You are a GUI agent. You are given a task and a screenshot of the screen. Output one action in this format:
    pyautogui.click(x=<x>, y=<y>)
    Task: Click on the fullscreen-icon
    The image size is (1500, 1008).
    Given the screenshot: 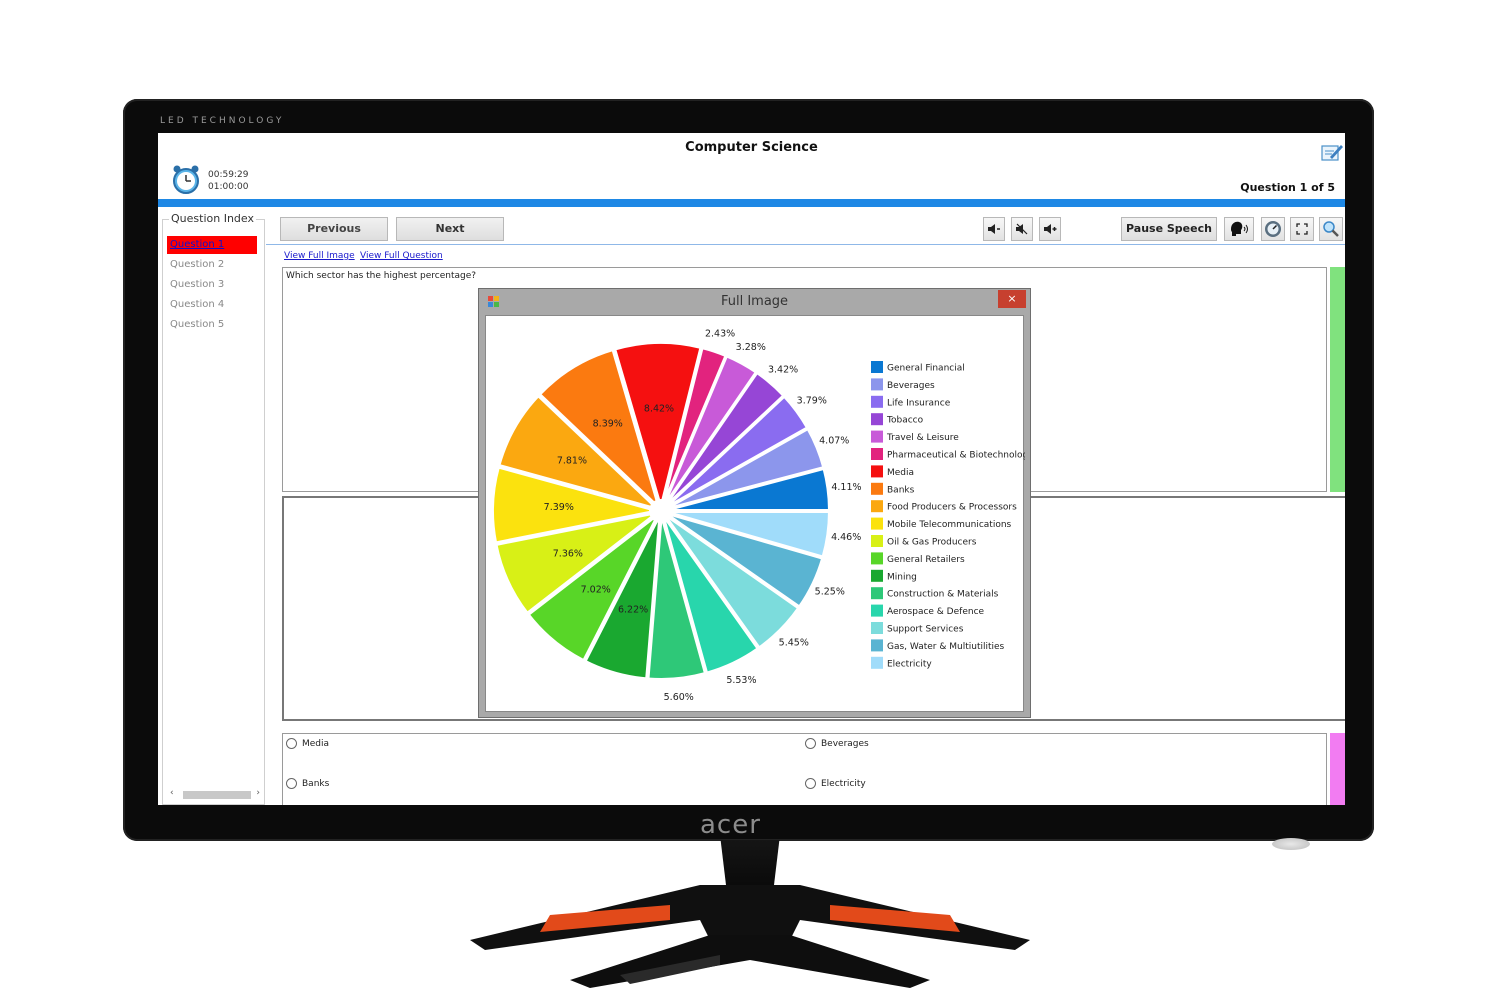 What is the action you would take?
    pyautogui.click(x=1302, y=229)
    